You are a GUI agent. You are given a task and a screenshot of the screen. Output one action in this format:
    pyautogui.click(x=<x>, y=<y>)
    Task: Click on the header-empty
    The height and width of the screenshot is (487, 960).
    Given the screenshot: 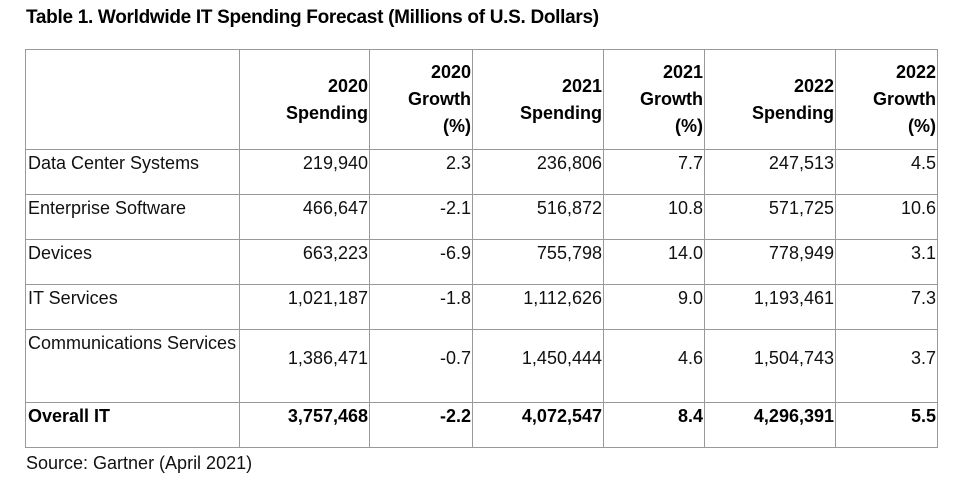 What is the action you would take?
    pyautogui.click(x=132, y=99)
    